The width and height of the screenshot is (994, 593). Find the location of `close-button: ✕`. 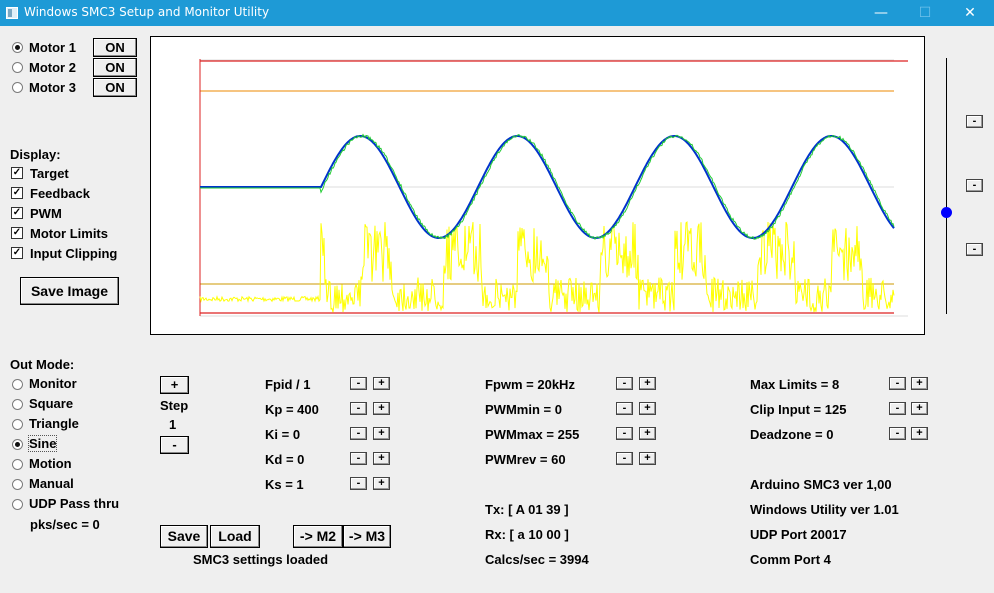

close-button: ✕ is located at coordinates (970, 13).